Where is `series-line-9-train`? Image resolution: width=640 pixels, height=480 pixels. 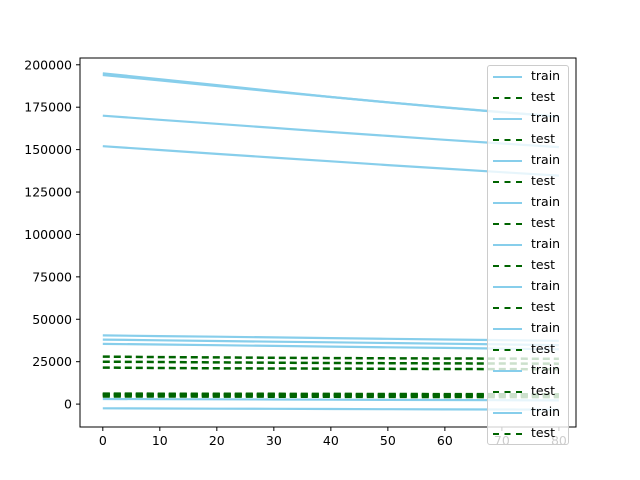
series-line-9-train is located at coordinates (330, 338).